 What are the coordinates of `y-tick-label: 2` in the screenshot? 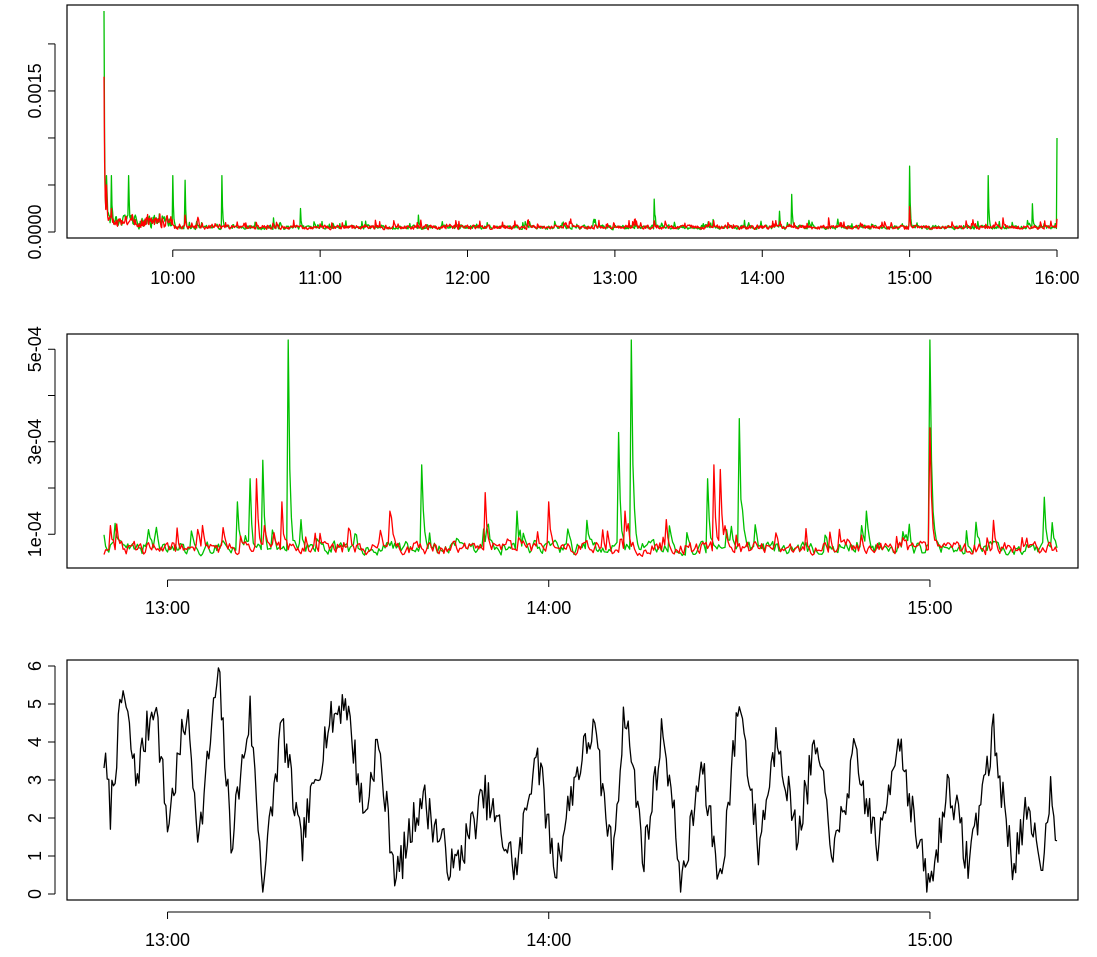 It's located at (35, 818).